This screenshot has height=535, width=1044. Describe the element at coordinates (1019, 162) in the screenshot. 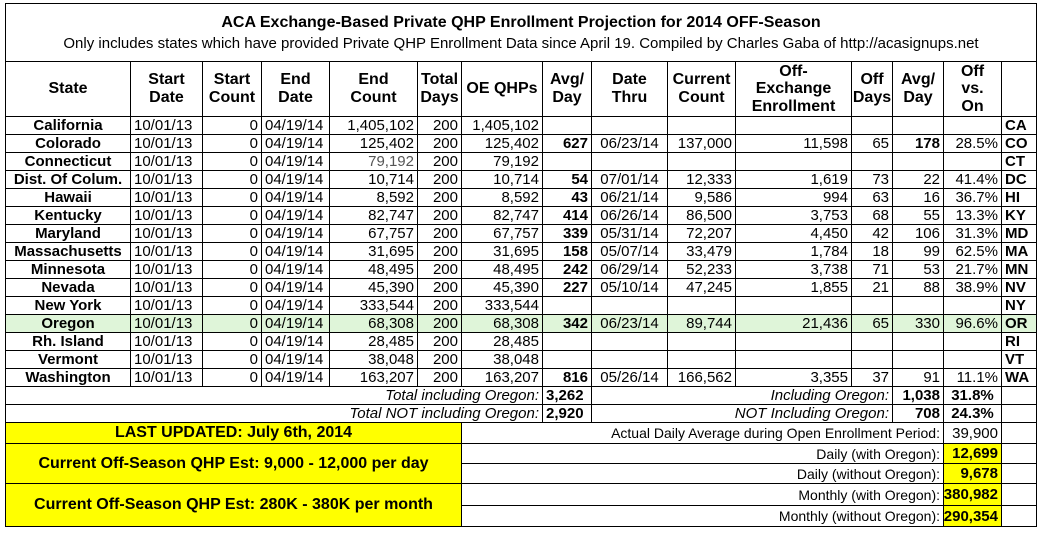

I see `table-cell: CT` at that location.